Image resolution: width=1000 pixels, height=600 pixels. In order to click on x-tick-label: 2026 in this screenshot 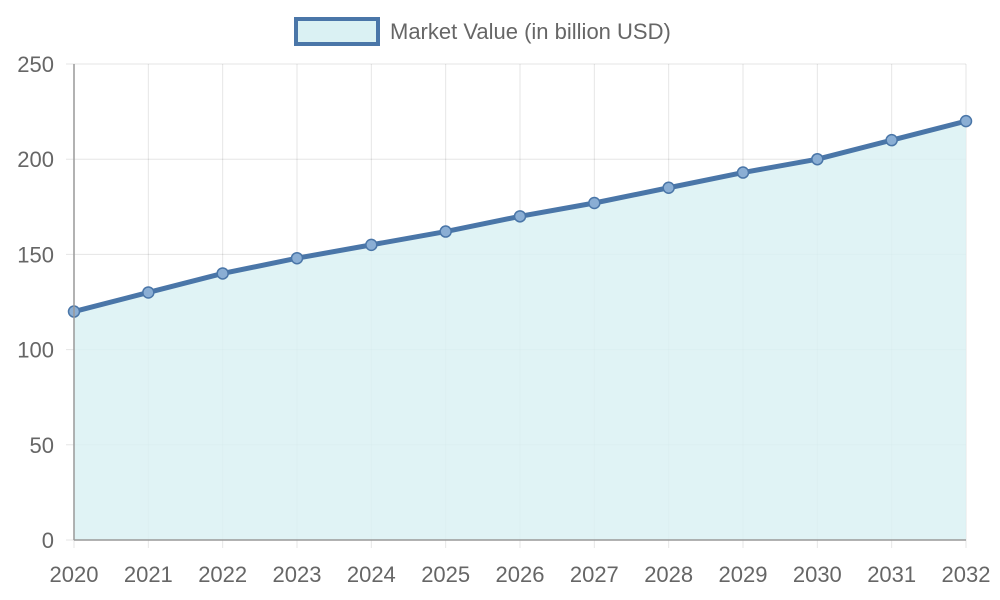, I will do `click(520, 574)`.